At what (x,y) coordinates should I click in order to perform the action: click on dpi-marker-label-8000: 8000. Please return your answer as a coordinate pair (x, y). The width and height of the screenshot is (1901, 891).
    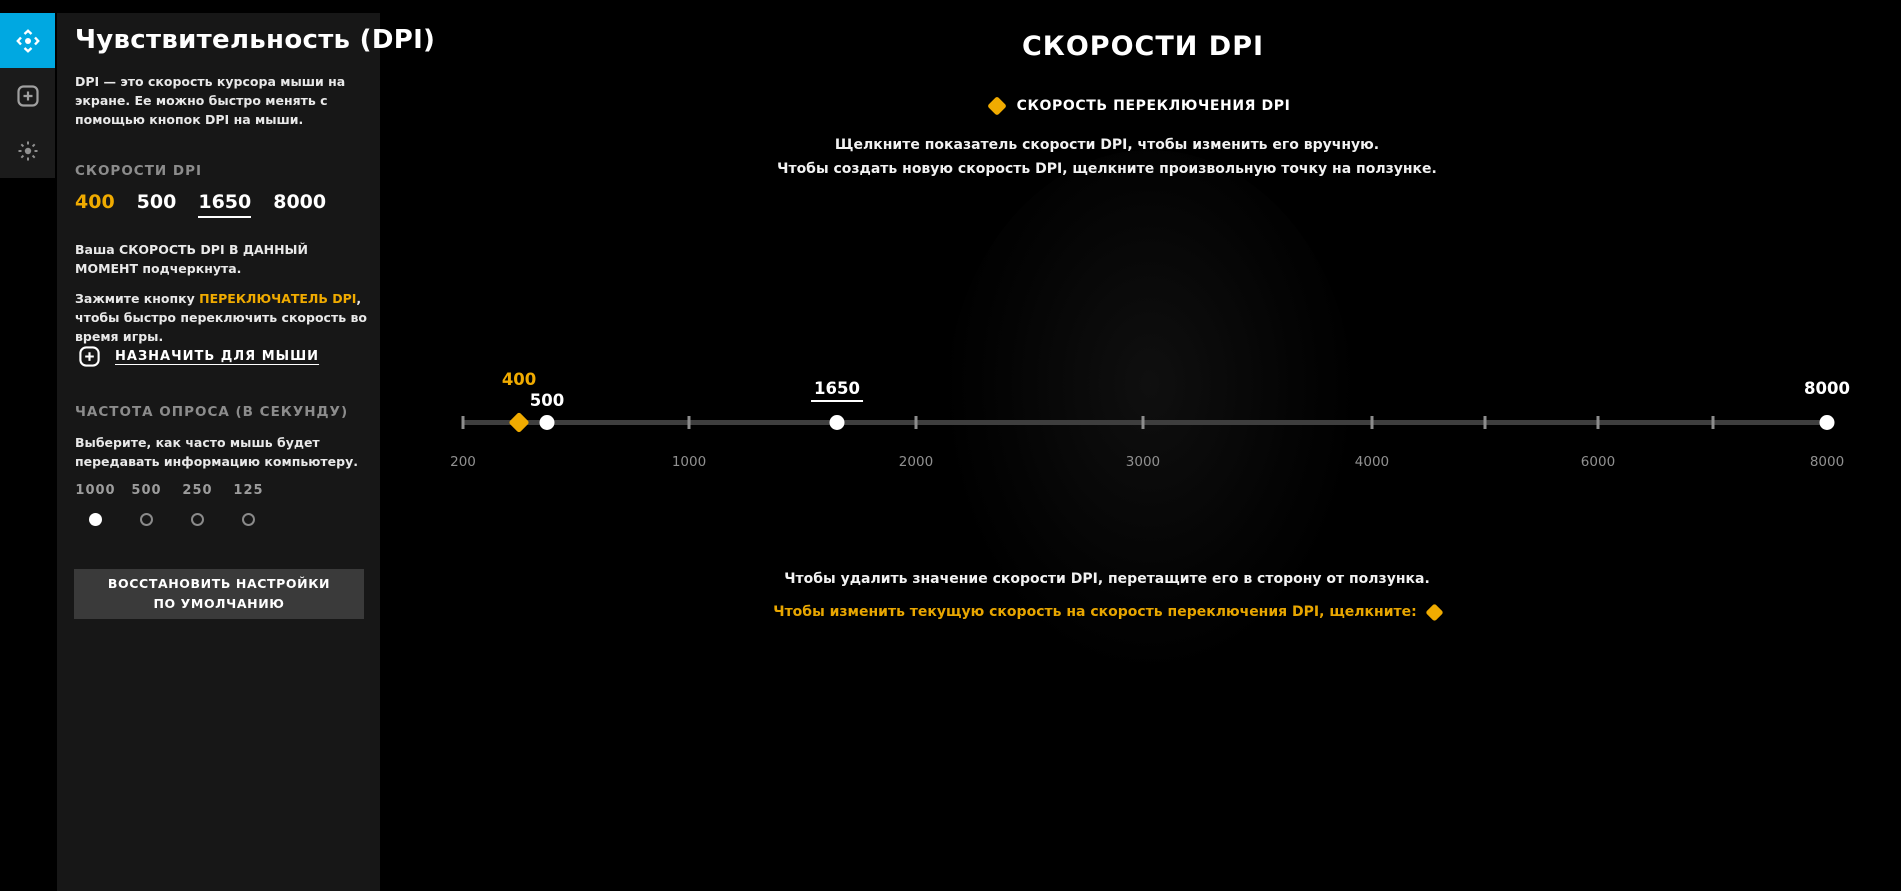
    Looking at the image, I should click on (1827, 388).